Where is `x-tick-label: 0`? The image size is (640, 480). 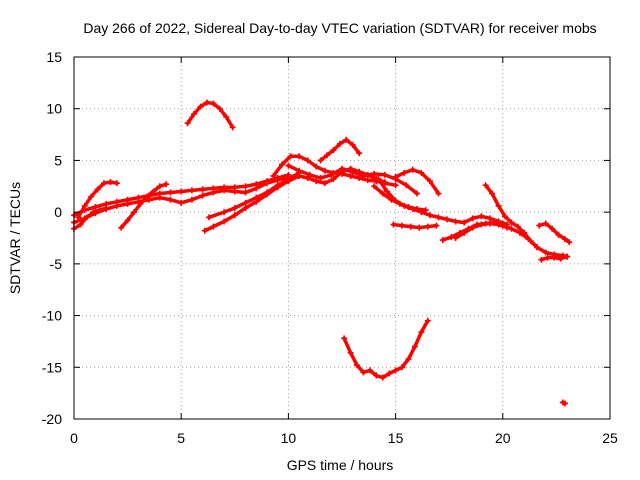
x-tick-label: 0 is located at coordinates (74, 438).